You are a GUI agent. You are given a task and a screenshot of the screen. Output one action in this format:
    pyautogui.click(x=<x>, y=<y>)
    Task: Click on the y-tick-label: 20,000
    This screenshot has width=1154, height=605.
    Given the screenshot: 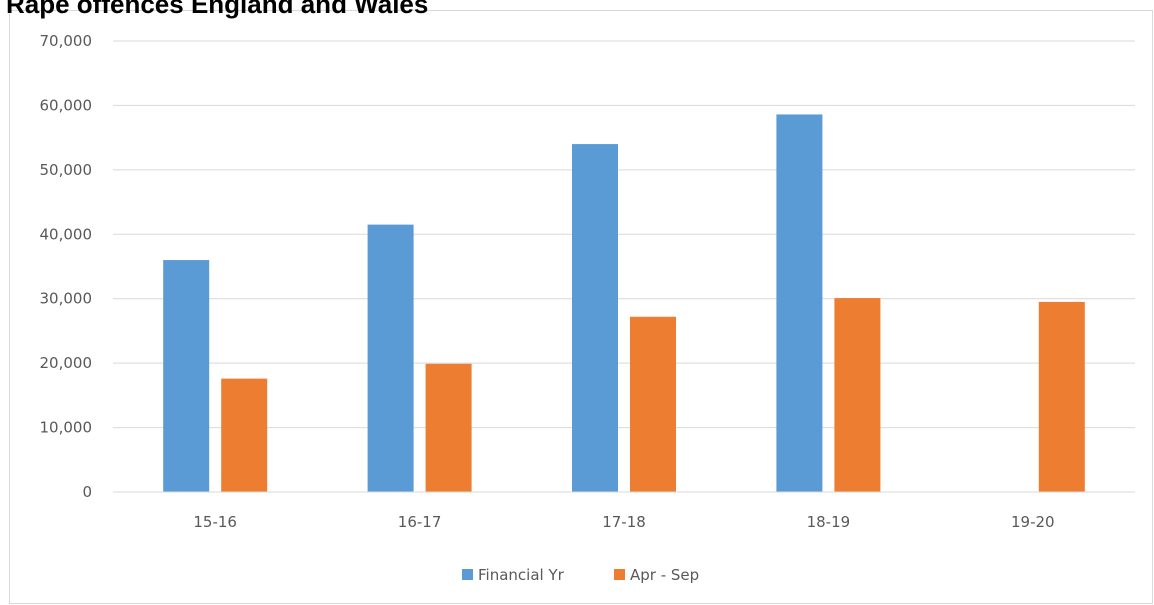 What is the action you would take?
    pyautogui.click(x=66, y=363)
    